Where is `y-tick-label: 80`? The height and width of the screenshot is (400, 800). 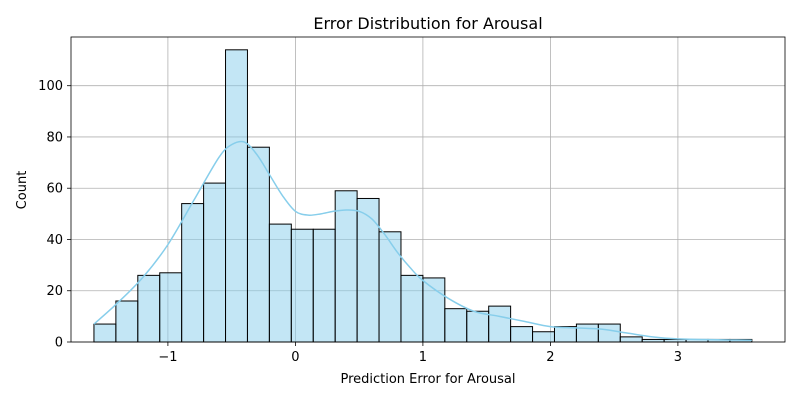
y-tick-label: 80 is located at coordinates (54, 137).